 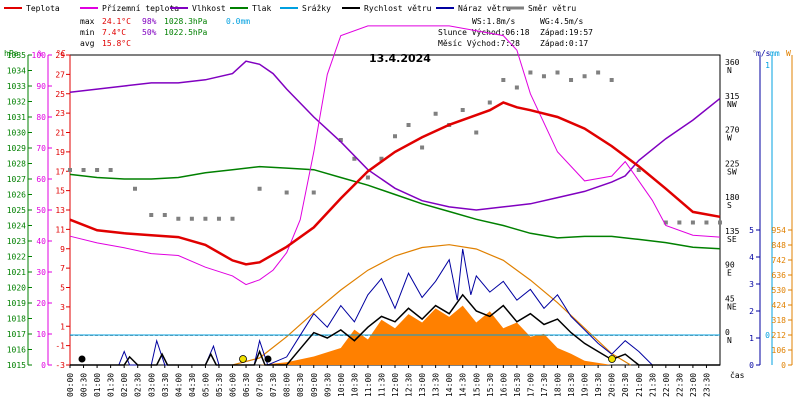 I want to click on time-tick-label: 19:00, so click(x=585, y=385).